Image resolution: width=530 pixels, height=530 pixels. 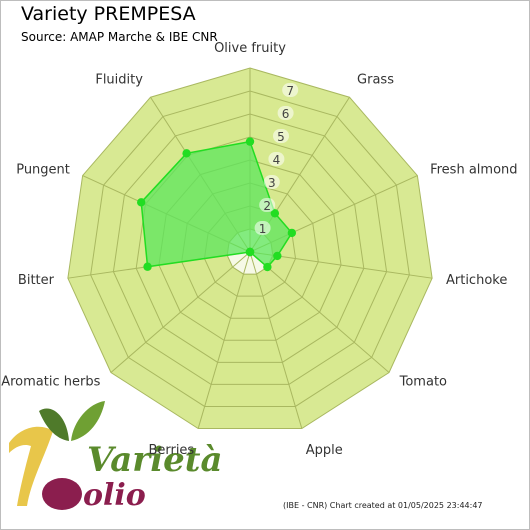 What do you see at coordinates (324, 450) in the screenshot?
I see `axis-label: Apple` at bounding box center [324, 450].